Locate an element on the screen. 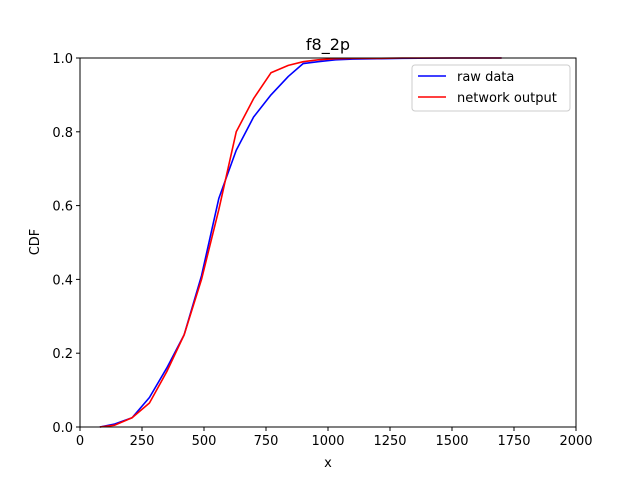 The image size is (640, 480). x-axis-label: x is located at coordinates (328, 463).